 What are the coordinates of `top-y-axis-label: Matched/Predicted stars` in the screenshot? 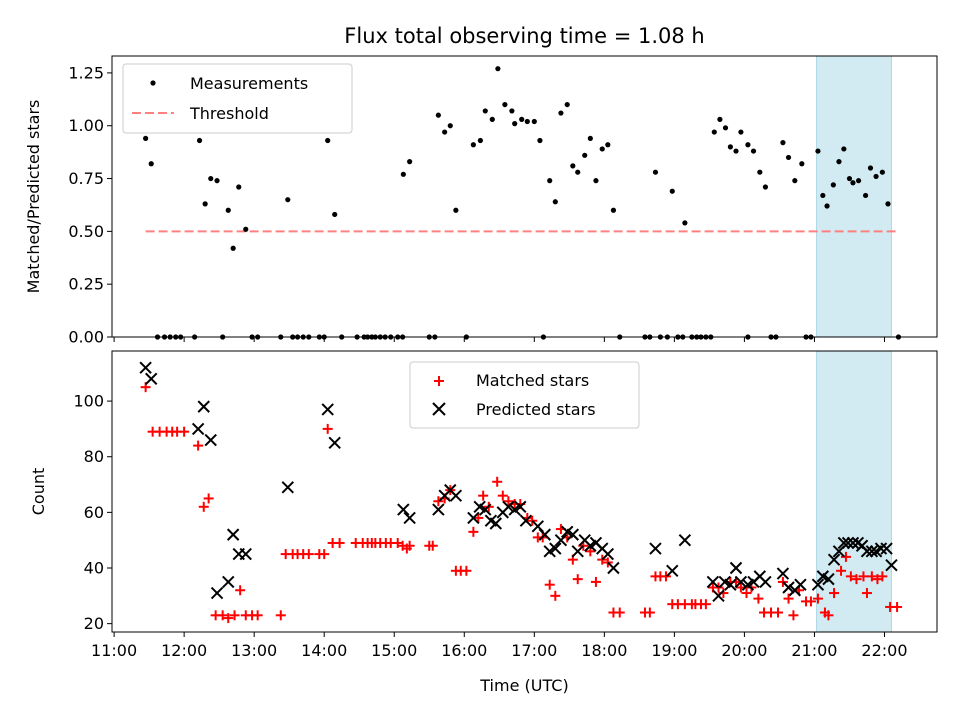 It's located at (33, 197).